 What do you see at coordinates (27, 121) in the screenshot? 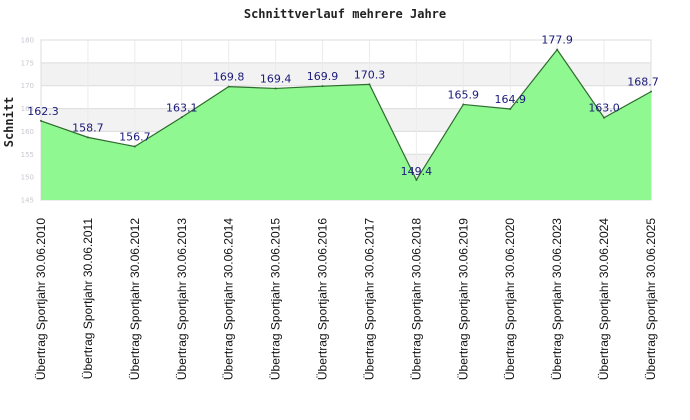
I see `y-axis-ticks: 145 150 155 160 165 170 175 180` at bounding box center [27, 121].